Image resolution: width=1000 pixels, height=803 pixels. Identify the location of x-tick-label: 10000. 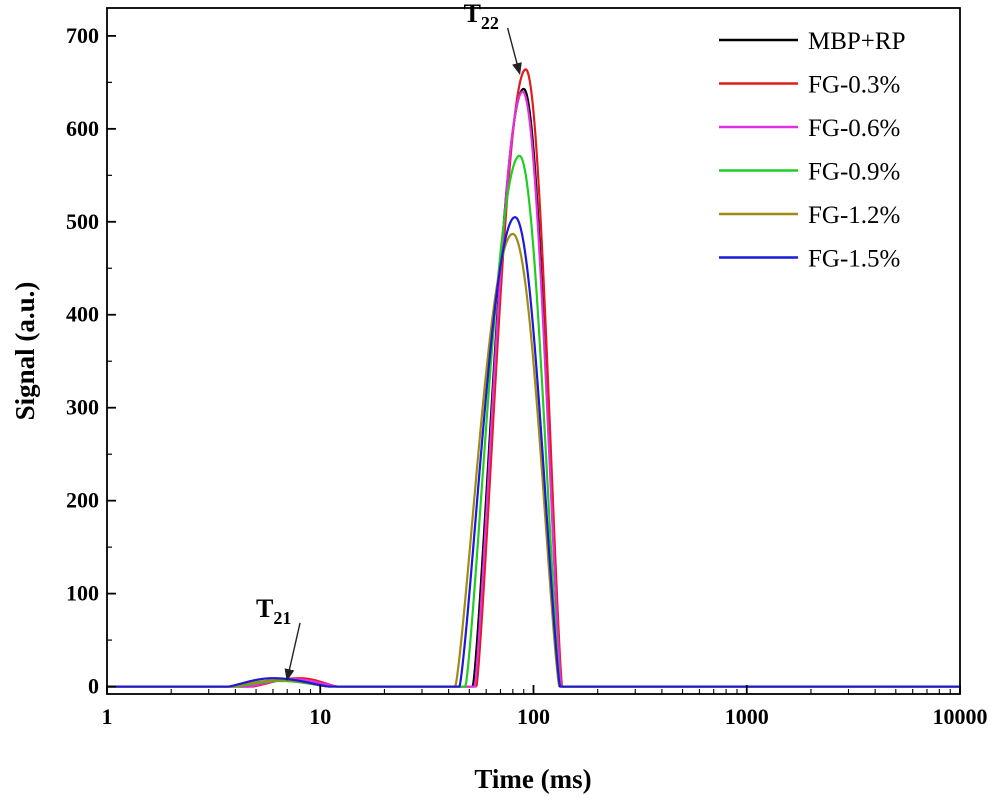
(960, 716).